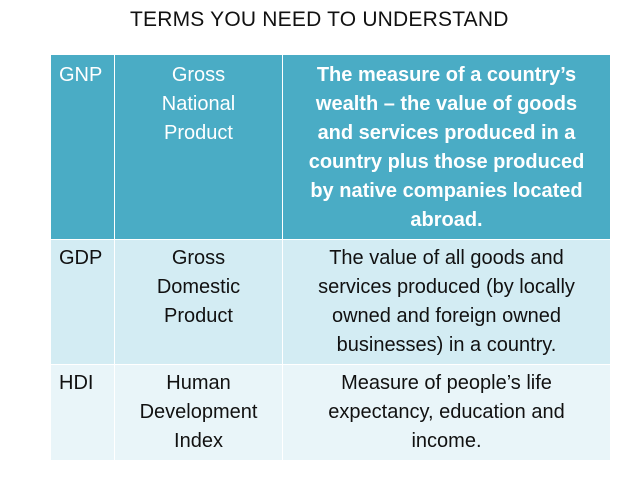 Image resolution: width=638 pixels, height=479 pixels. What do you see at coordinates (198, 147) in the screenshot?
I see `full-name-cell: Gross National Product` at bounding box center [198, 147].